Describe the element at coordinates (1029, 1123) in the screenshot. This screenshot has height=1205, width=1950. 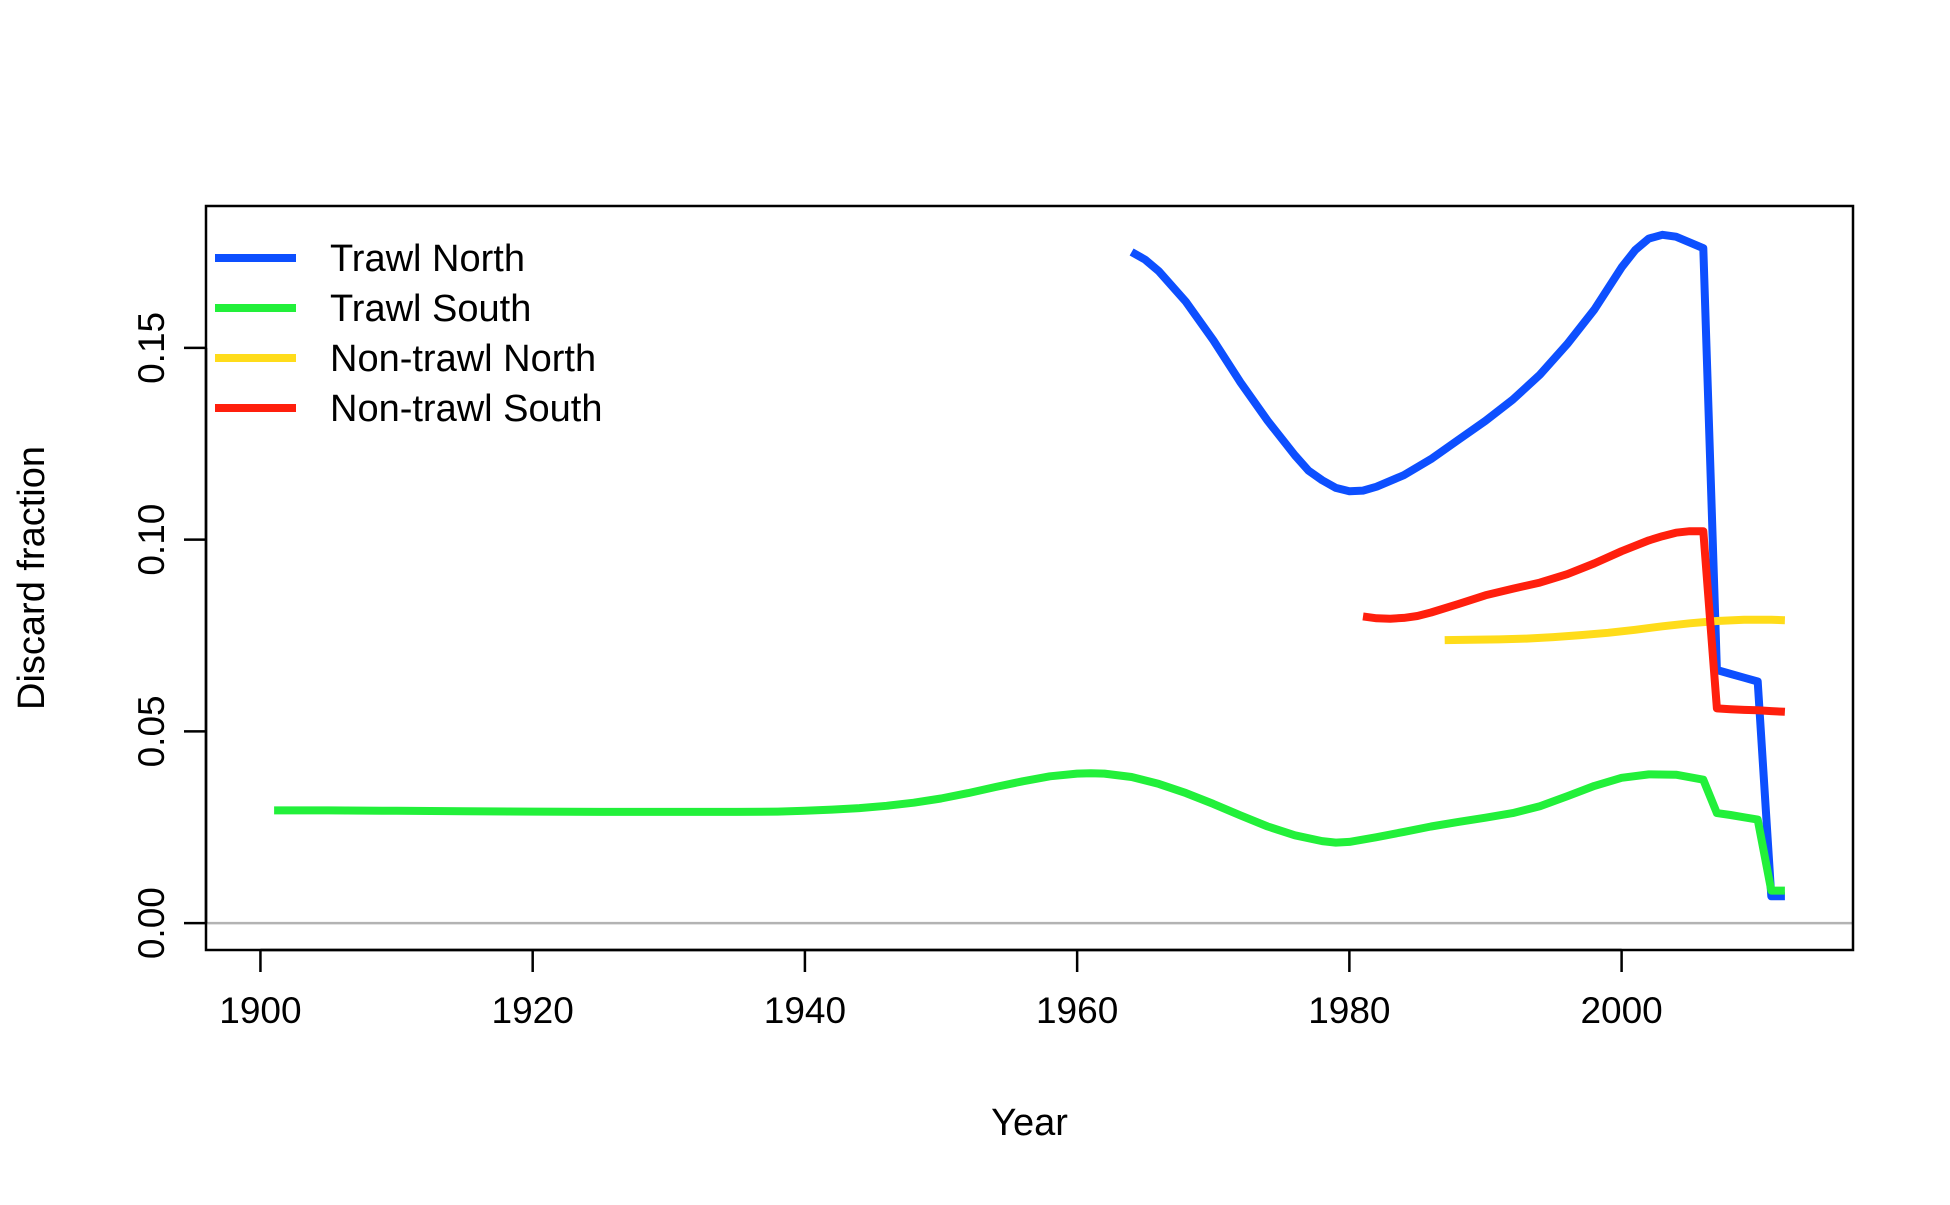
I see `x-axis-title: Year` at that location.